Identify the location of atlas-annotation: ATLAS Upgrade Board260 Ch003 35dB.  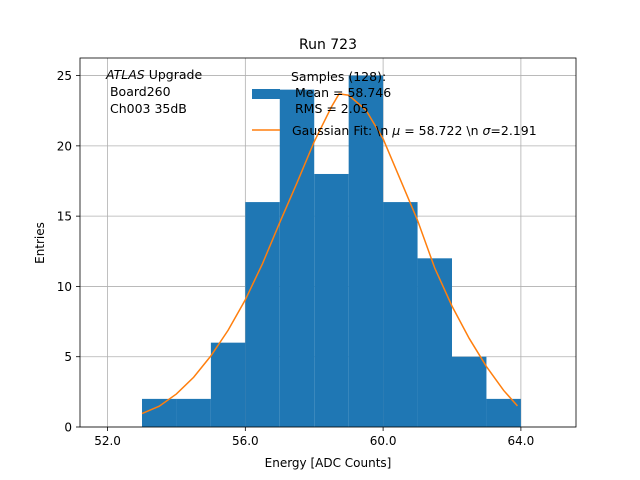
(153, 91).